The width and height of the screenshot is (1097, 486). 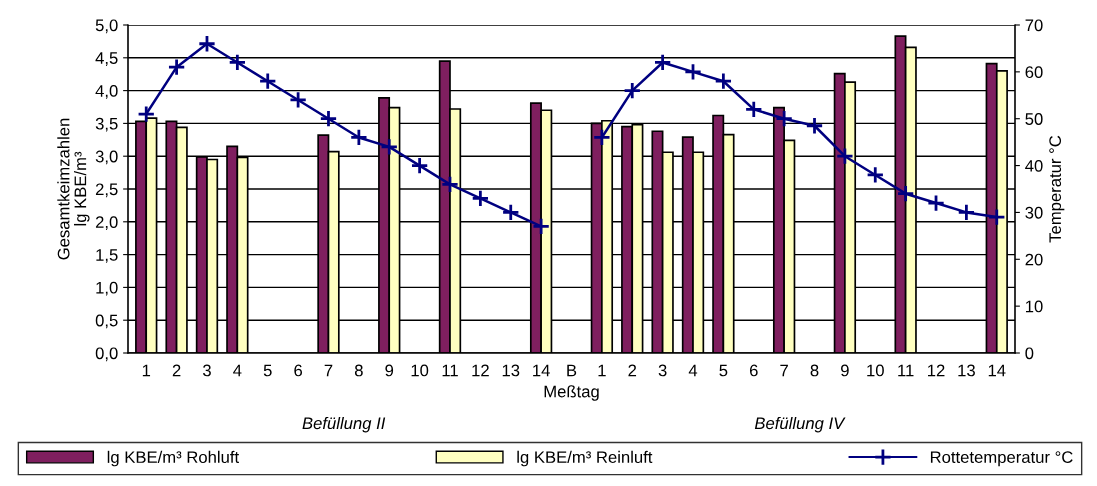 What do you see at coordinates (585, 458) in the screenshot?
I see `legend-label: lg KBE/m³ Reinluft` at bounding box center [585, 458].